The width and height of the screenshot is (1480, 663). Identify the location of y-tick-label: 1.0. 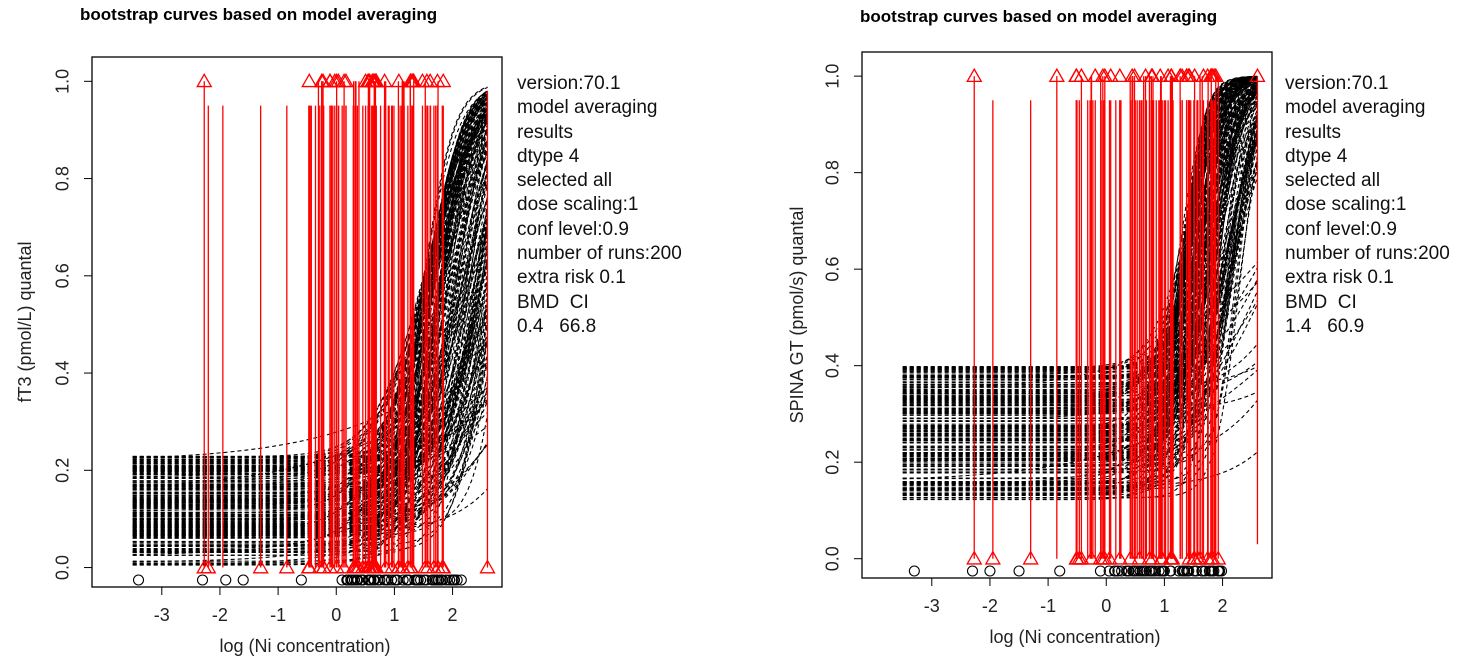
(833, 76).